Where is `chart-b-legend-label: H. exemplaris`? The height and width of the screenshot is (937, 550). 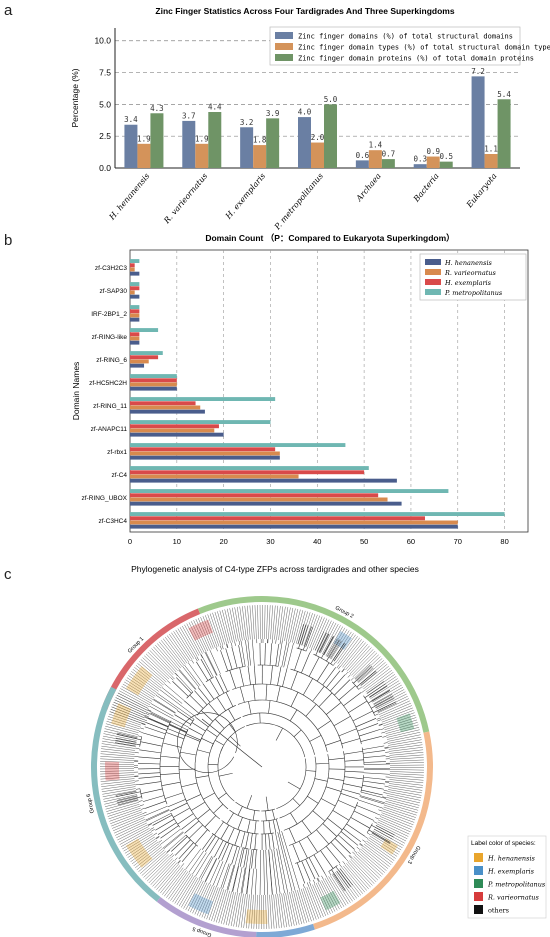
chart-b-legend-label: H. exemplaris is located at coordinates (468, 283).